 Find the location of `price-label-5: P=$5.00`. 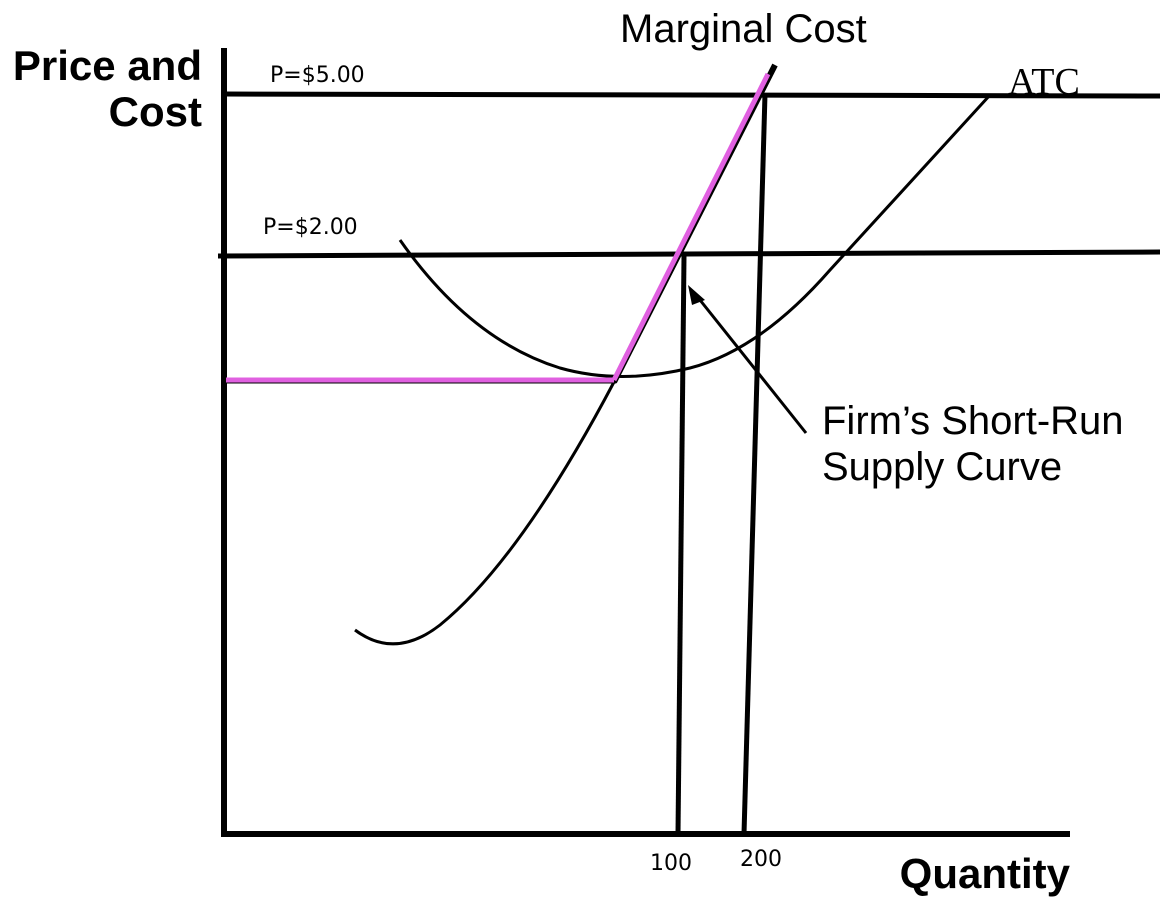

price-label-5: P=$5.00 is located at coordinates (317, 75).